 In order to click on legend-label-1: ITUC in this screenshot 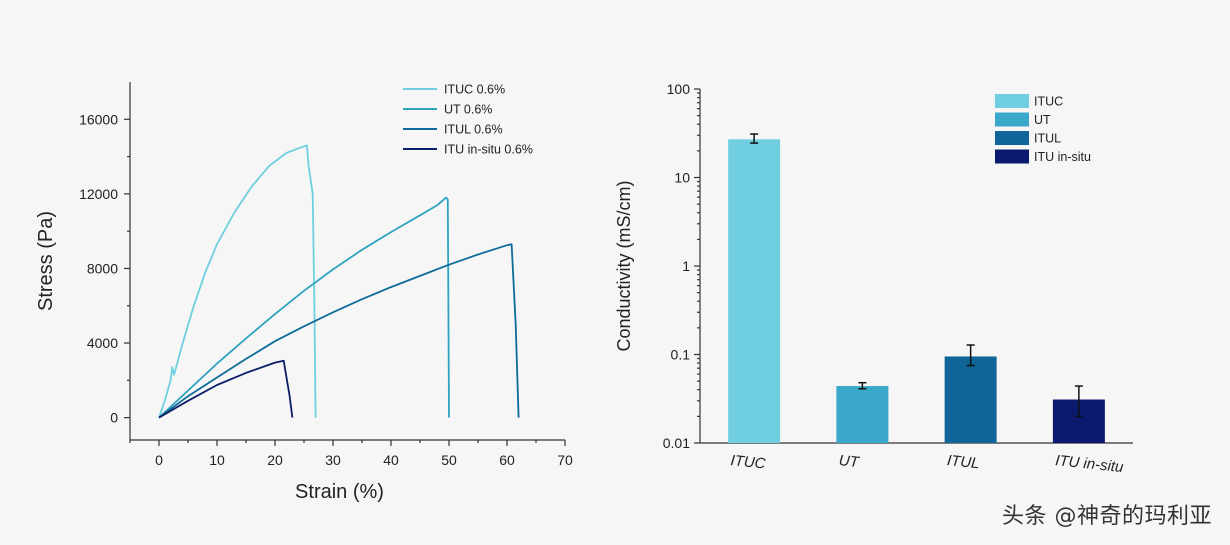, I will do `click(1048, 102)`.